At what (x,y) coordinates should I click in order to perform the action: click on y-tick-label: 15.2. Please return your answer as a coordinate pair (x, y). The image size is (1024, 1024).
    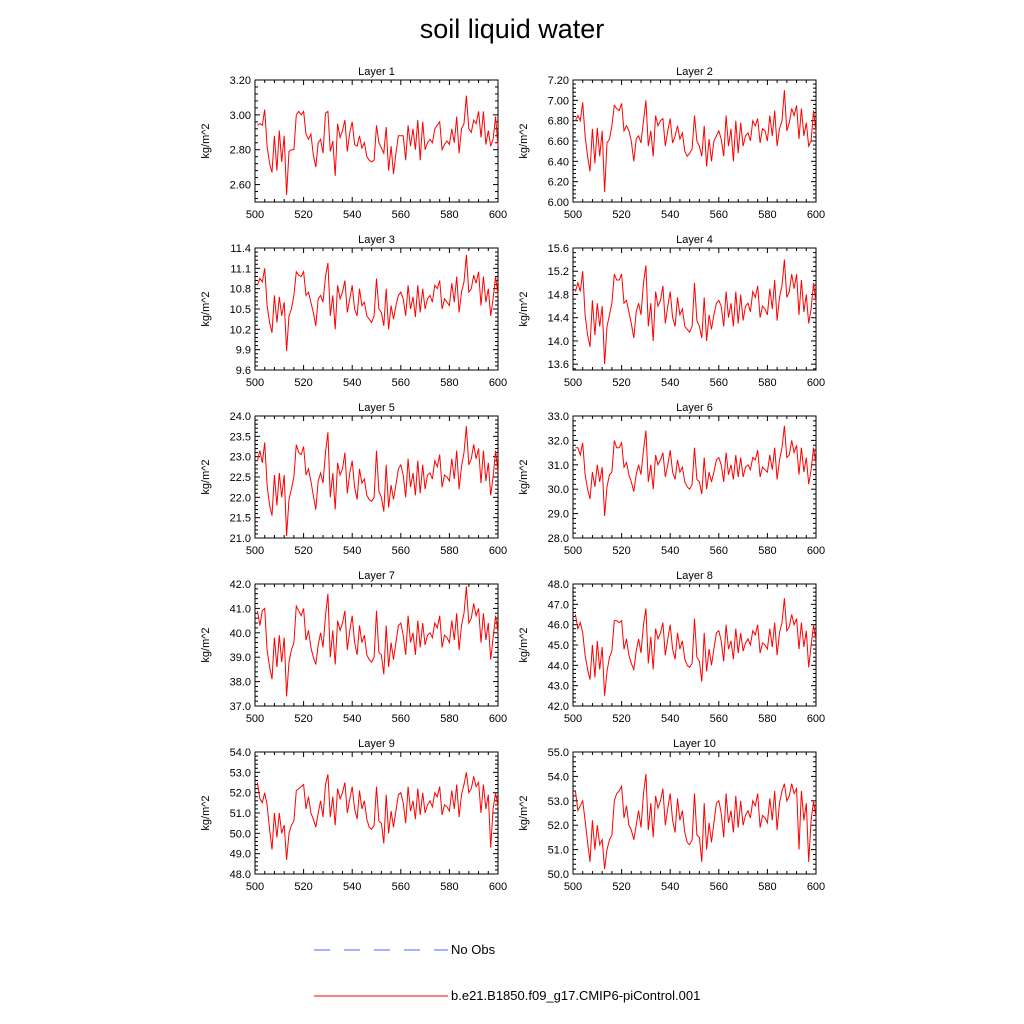
    Looking at the image, I should click on (558, 272).